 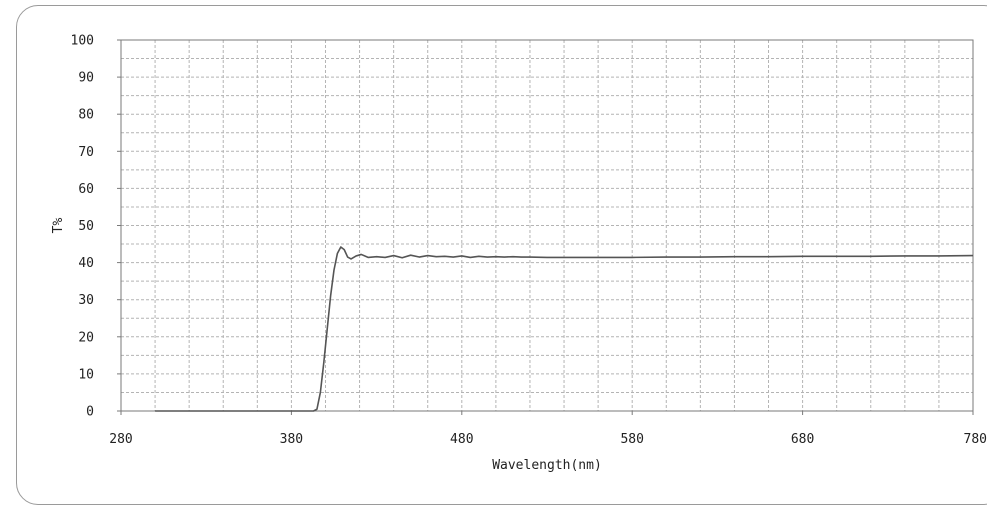 What do you see at coordinates (82, 41) in the screenshot?
I see `y-tick-label: 100` at bounding box center [82, 41].